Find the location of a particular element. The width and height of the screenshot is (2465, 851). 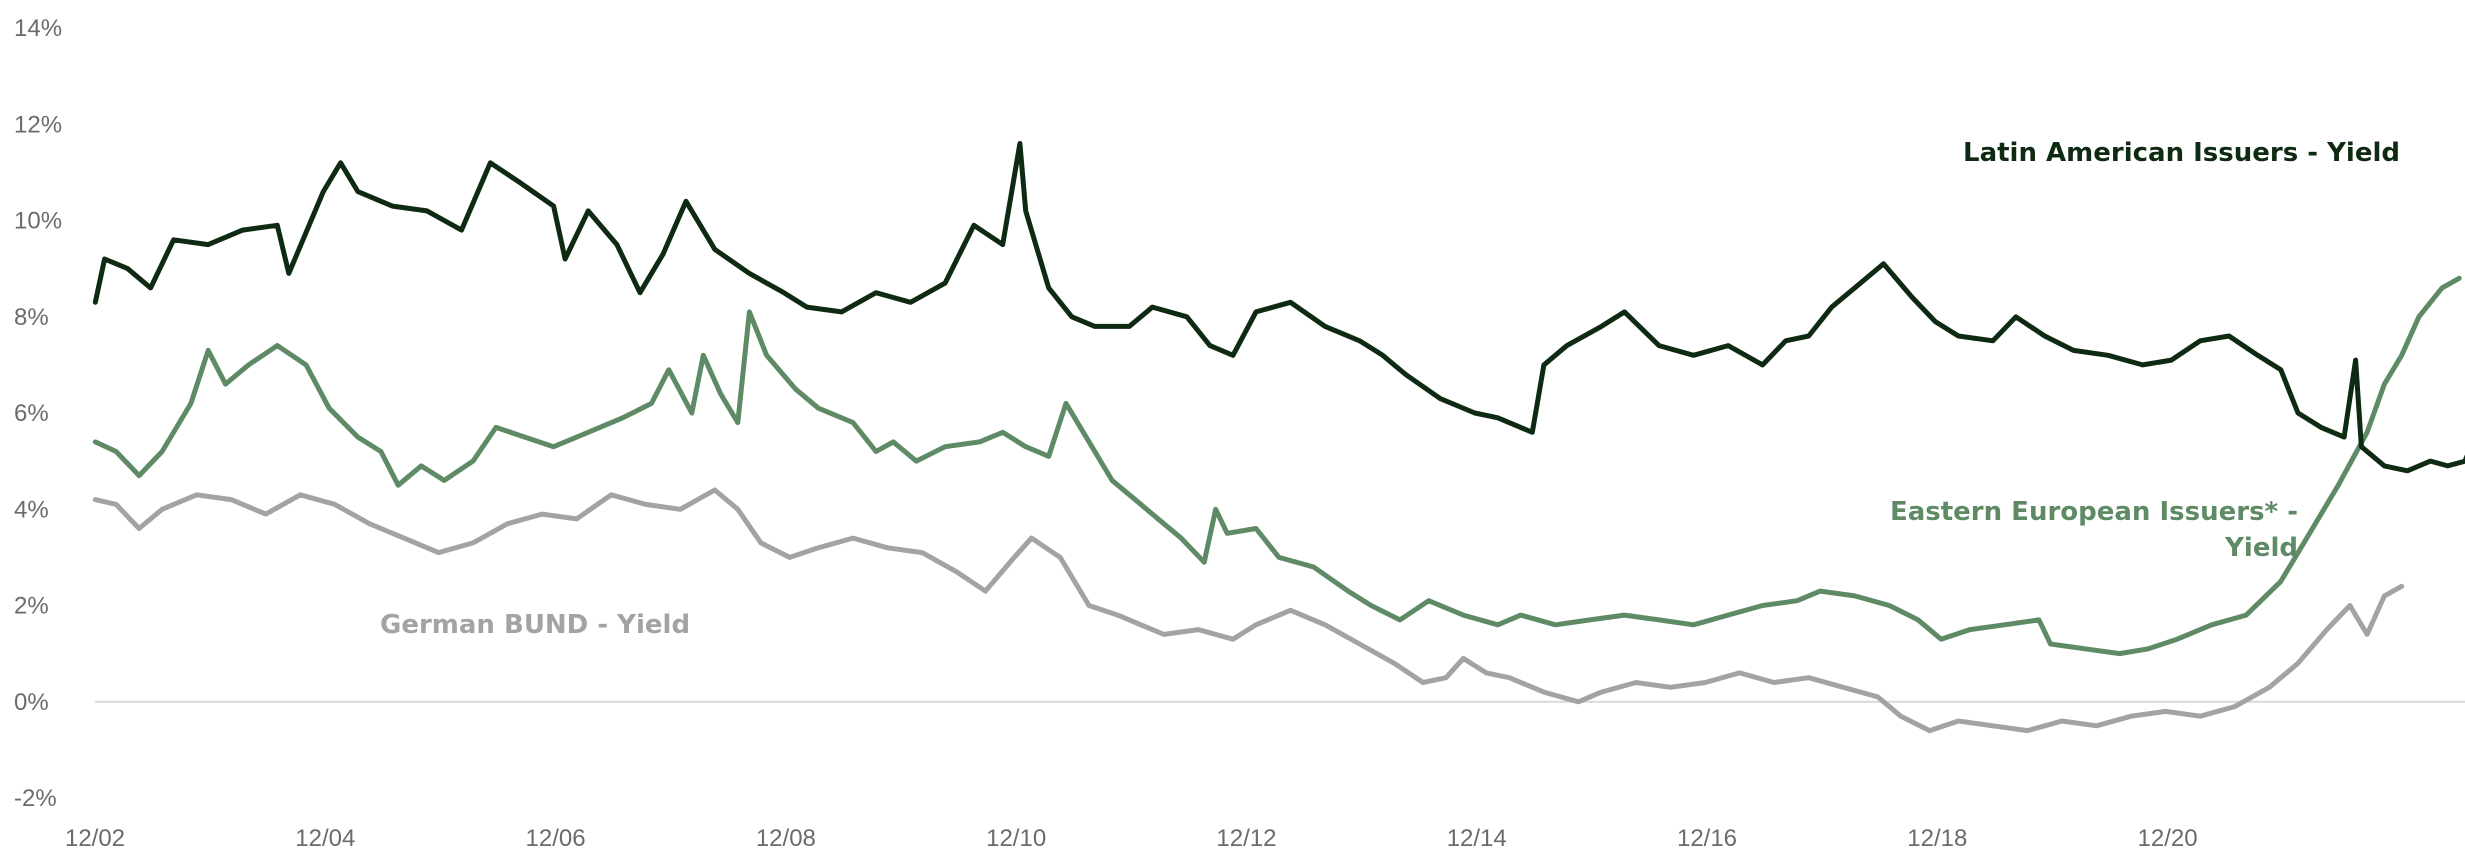

y-tick-label: -2% is located at coordinates (35, 798).